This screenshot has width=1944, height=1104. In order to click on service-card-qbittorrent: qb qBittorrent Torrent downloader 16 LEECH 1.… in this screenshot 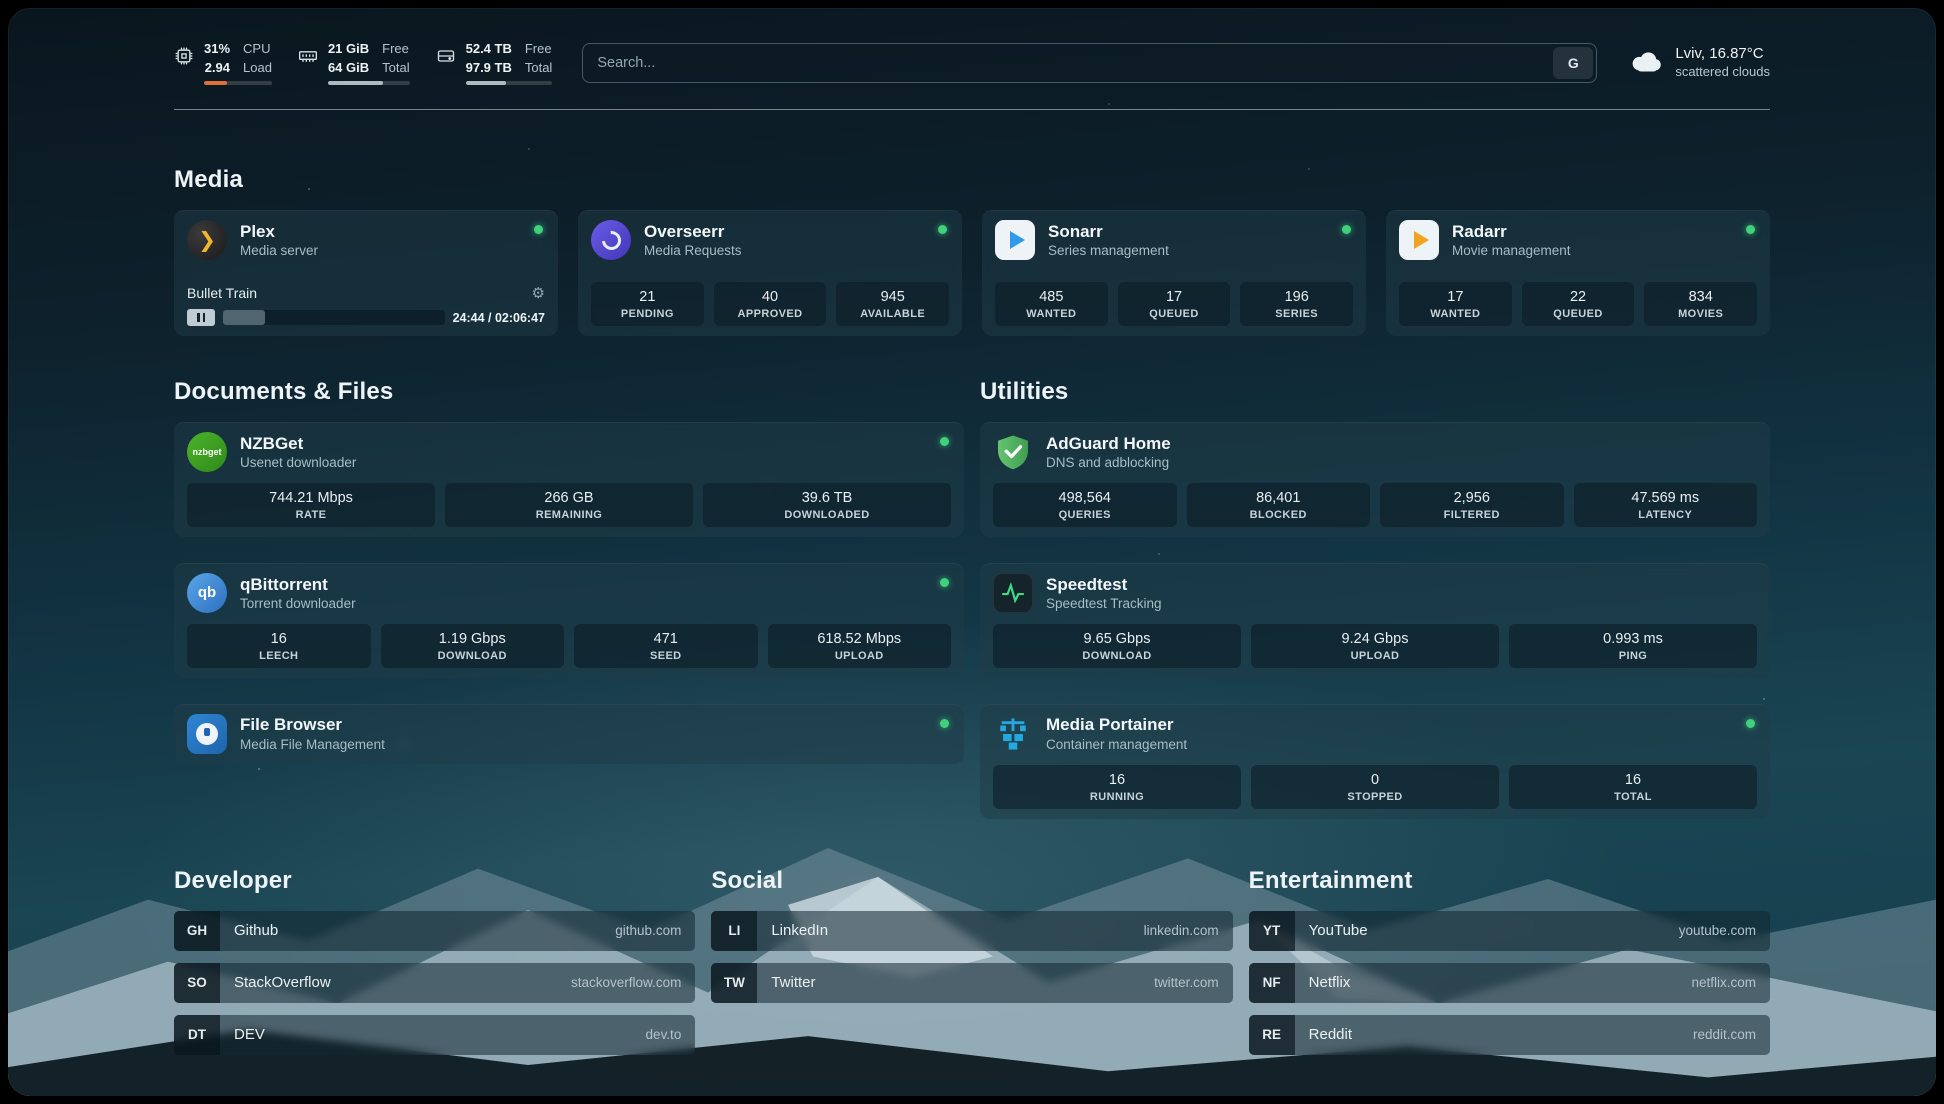, I will do `click(569, 620)`.